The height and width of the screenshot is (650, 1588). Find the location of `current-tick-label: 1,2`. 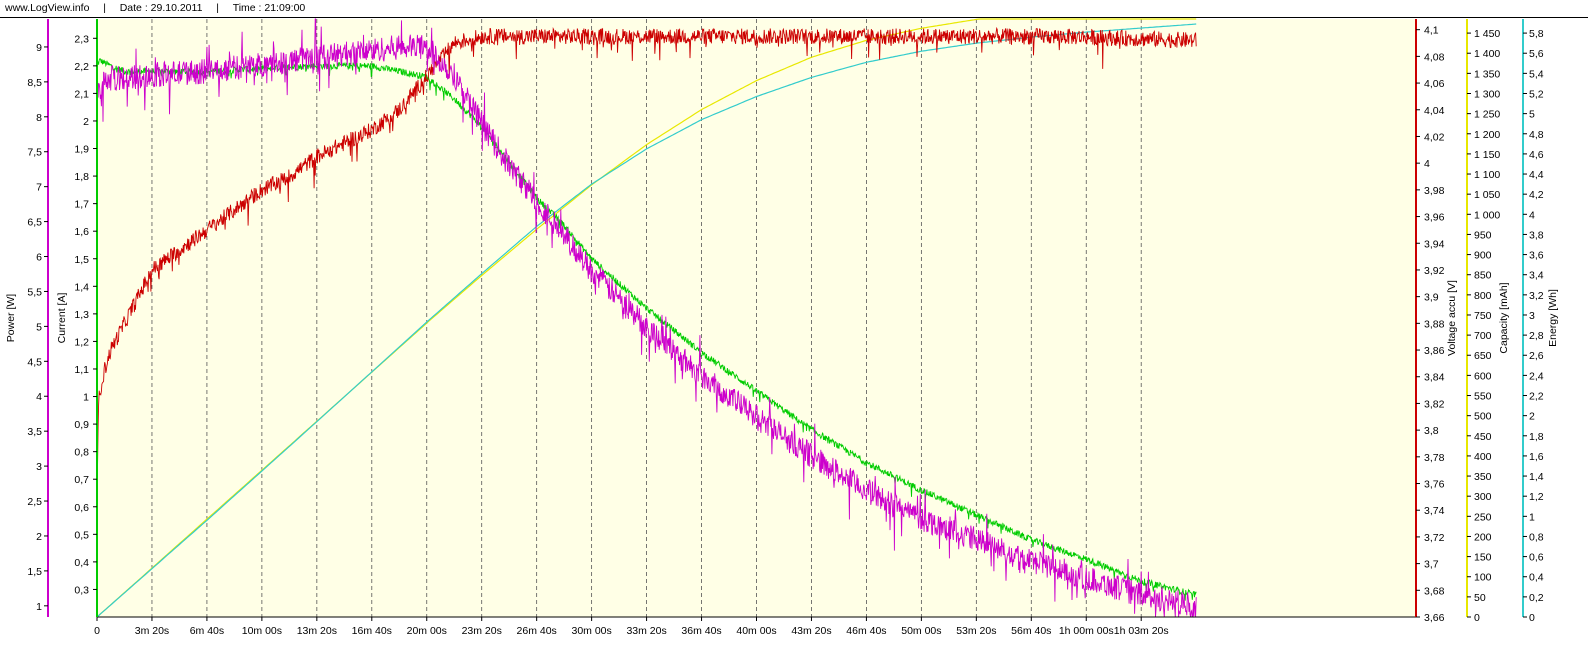

current-tick-label: 1,2 is located at coordinates (81, 342).